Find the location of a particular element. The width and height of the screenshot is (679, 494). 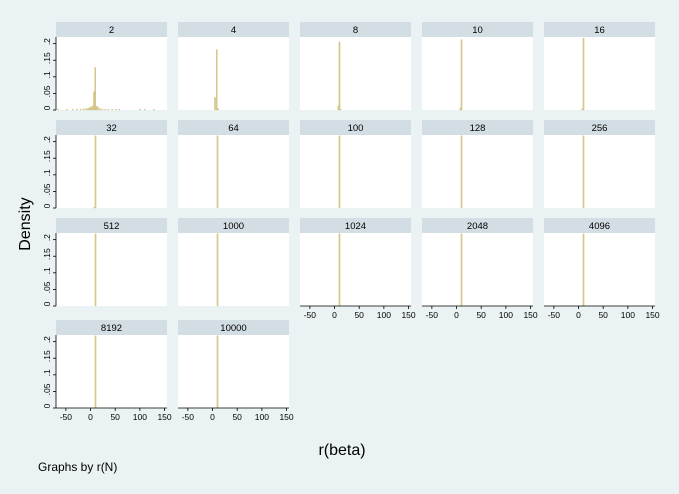

panel-title: 10 is located at coordinates (477, 30).